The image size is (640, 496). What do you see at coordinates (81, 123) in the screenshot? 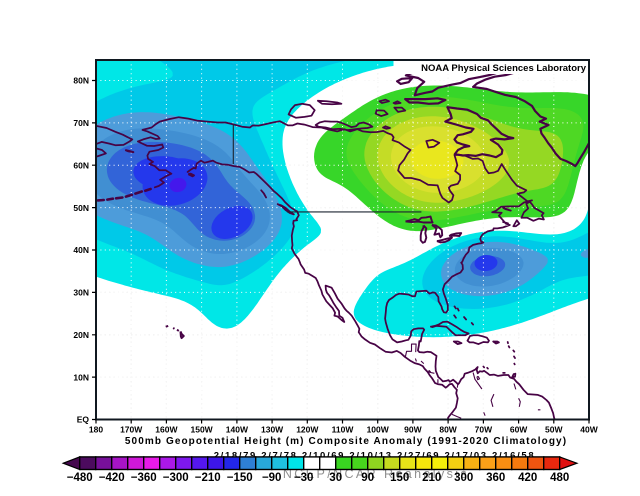
I see `svg-text: 70N` at bounding box center [81, 123].